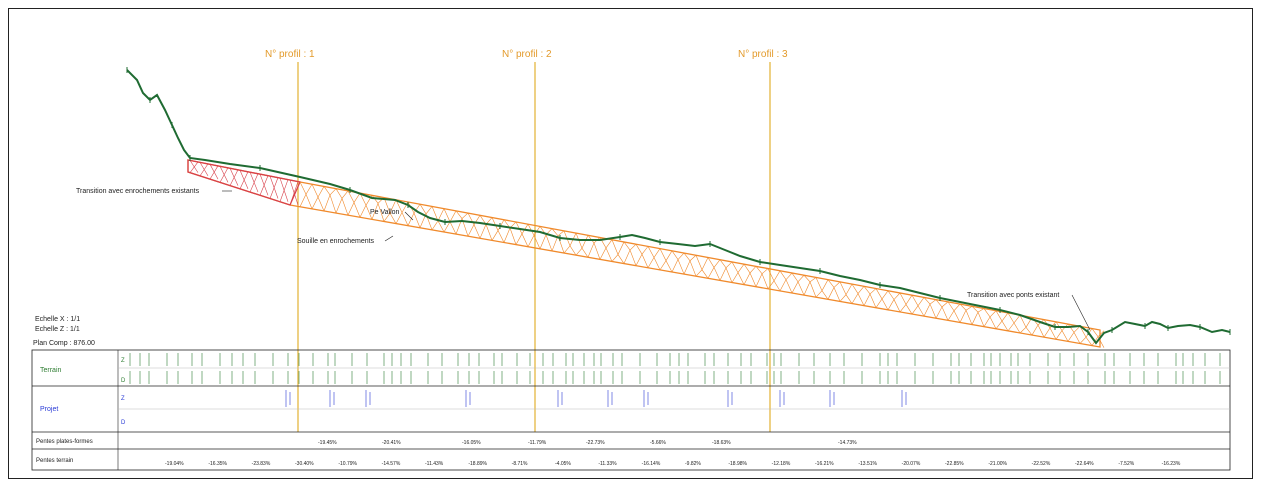 The width and height of the screenshot is (1262, 493). I want to click on terrain-slope-value: -11.33%, so click(607, 464).